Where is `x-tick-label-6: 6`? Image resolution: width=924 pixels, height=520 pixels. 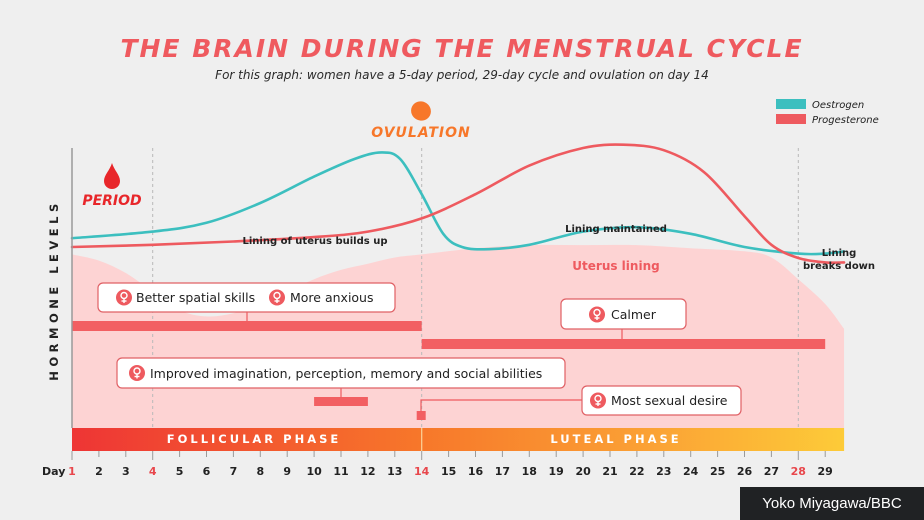 x-tick-label-6: 6 is located at coordinates (207, 471).